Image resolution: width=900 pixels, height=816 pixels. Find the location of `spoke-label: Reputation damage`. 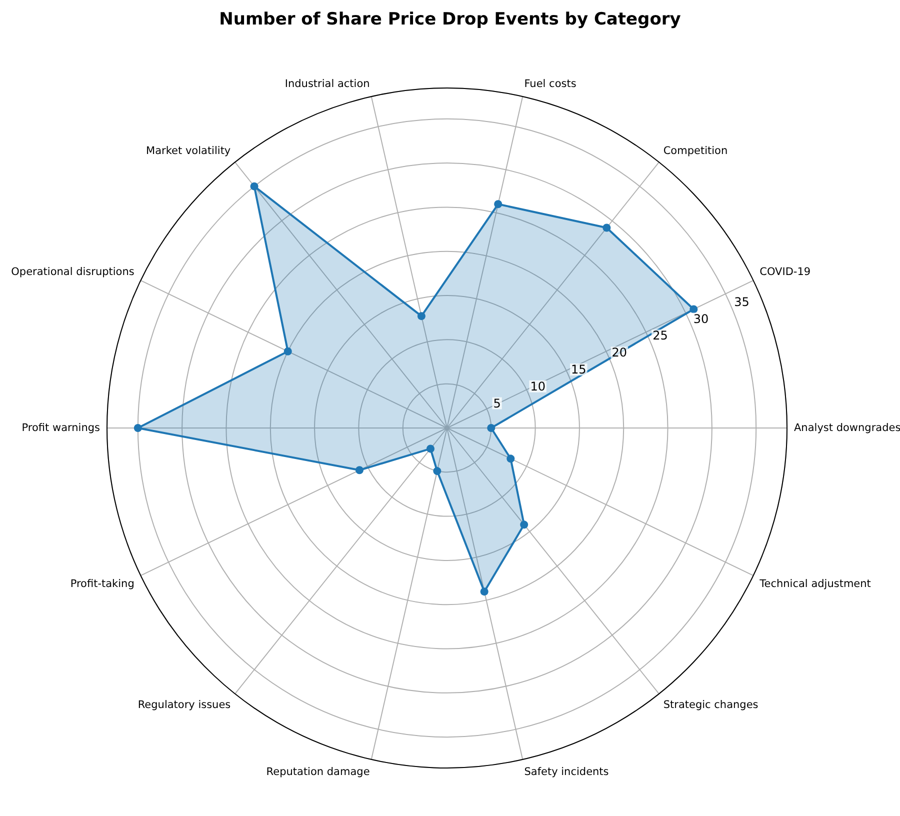

spoke-label: Reputation damage is located at coordinates (318, 772).